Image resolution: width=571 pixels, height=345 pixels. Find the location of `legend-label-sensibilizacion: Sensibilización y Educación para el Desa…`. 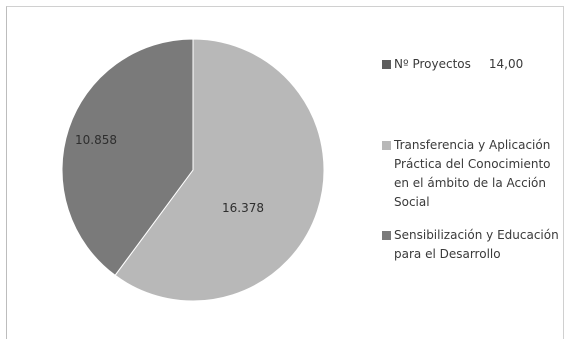

legend-label-sensibilizacion: Sensibilización y Educación para el Desa… is located at coordinates (476, 244).